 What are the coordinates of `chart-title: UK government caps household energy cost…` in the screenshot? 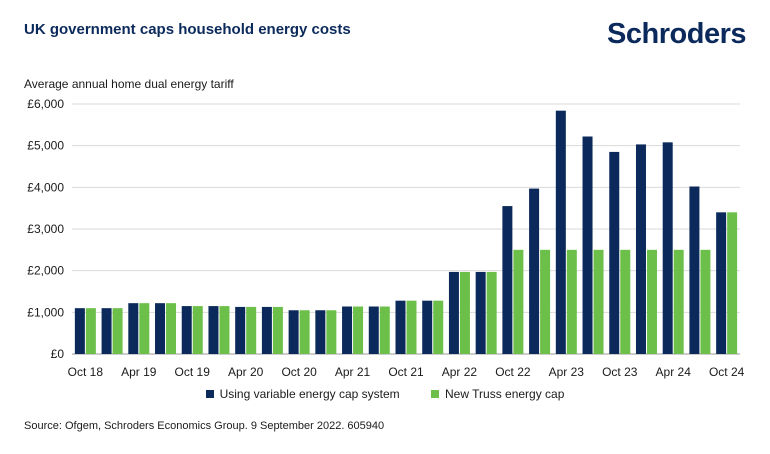 It's located at (187, 29).